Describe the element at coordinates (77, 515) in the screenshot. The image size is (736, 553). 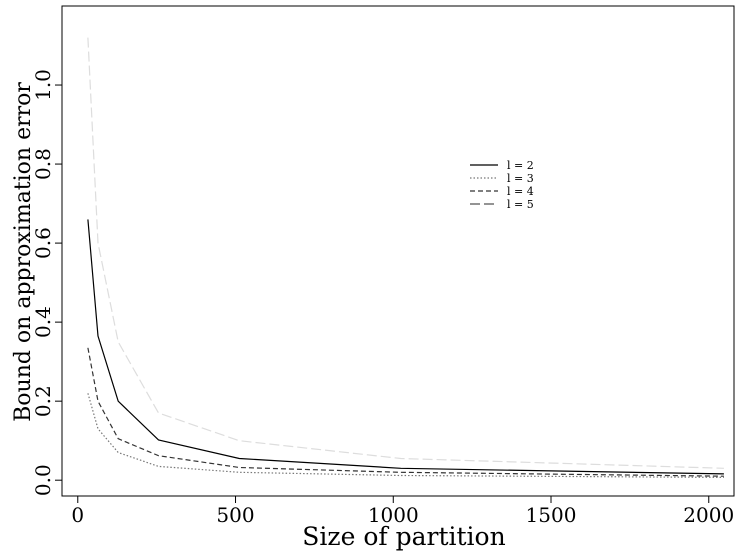
I see `x-tick-label: 0` at that location.